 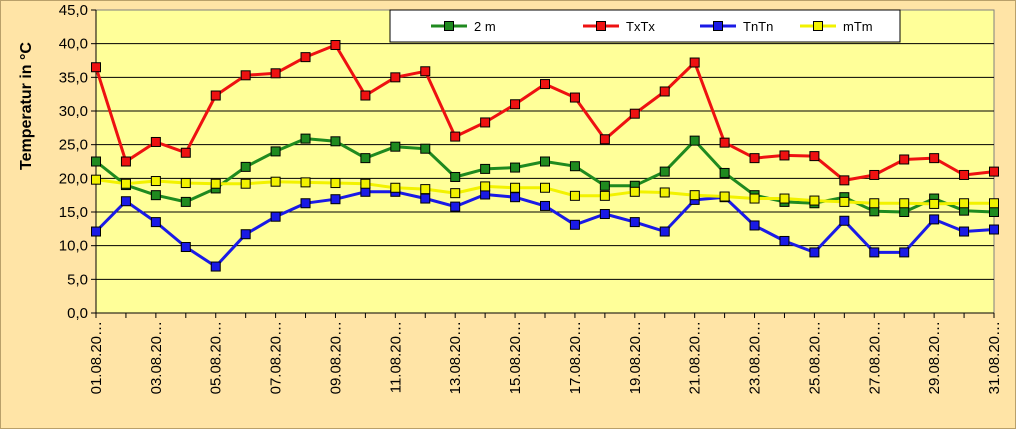 I want to click on legend: 2 m TxTx TnTn mTm, so click(x=645, y=26).